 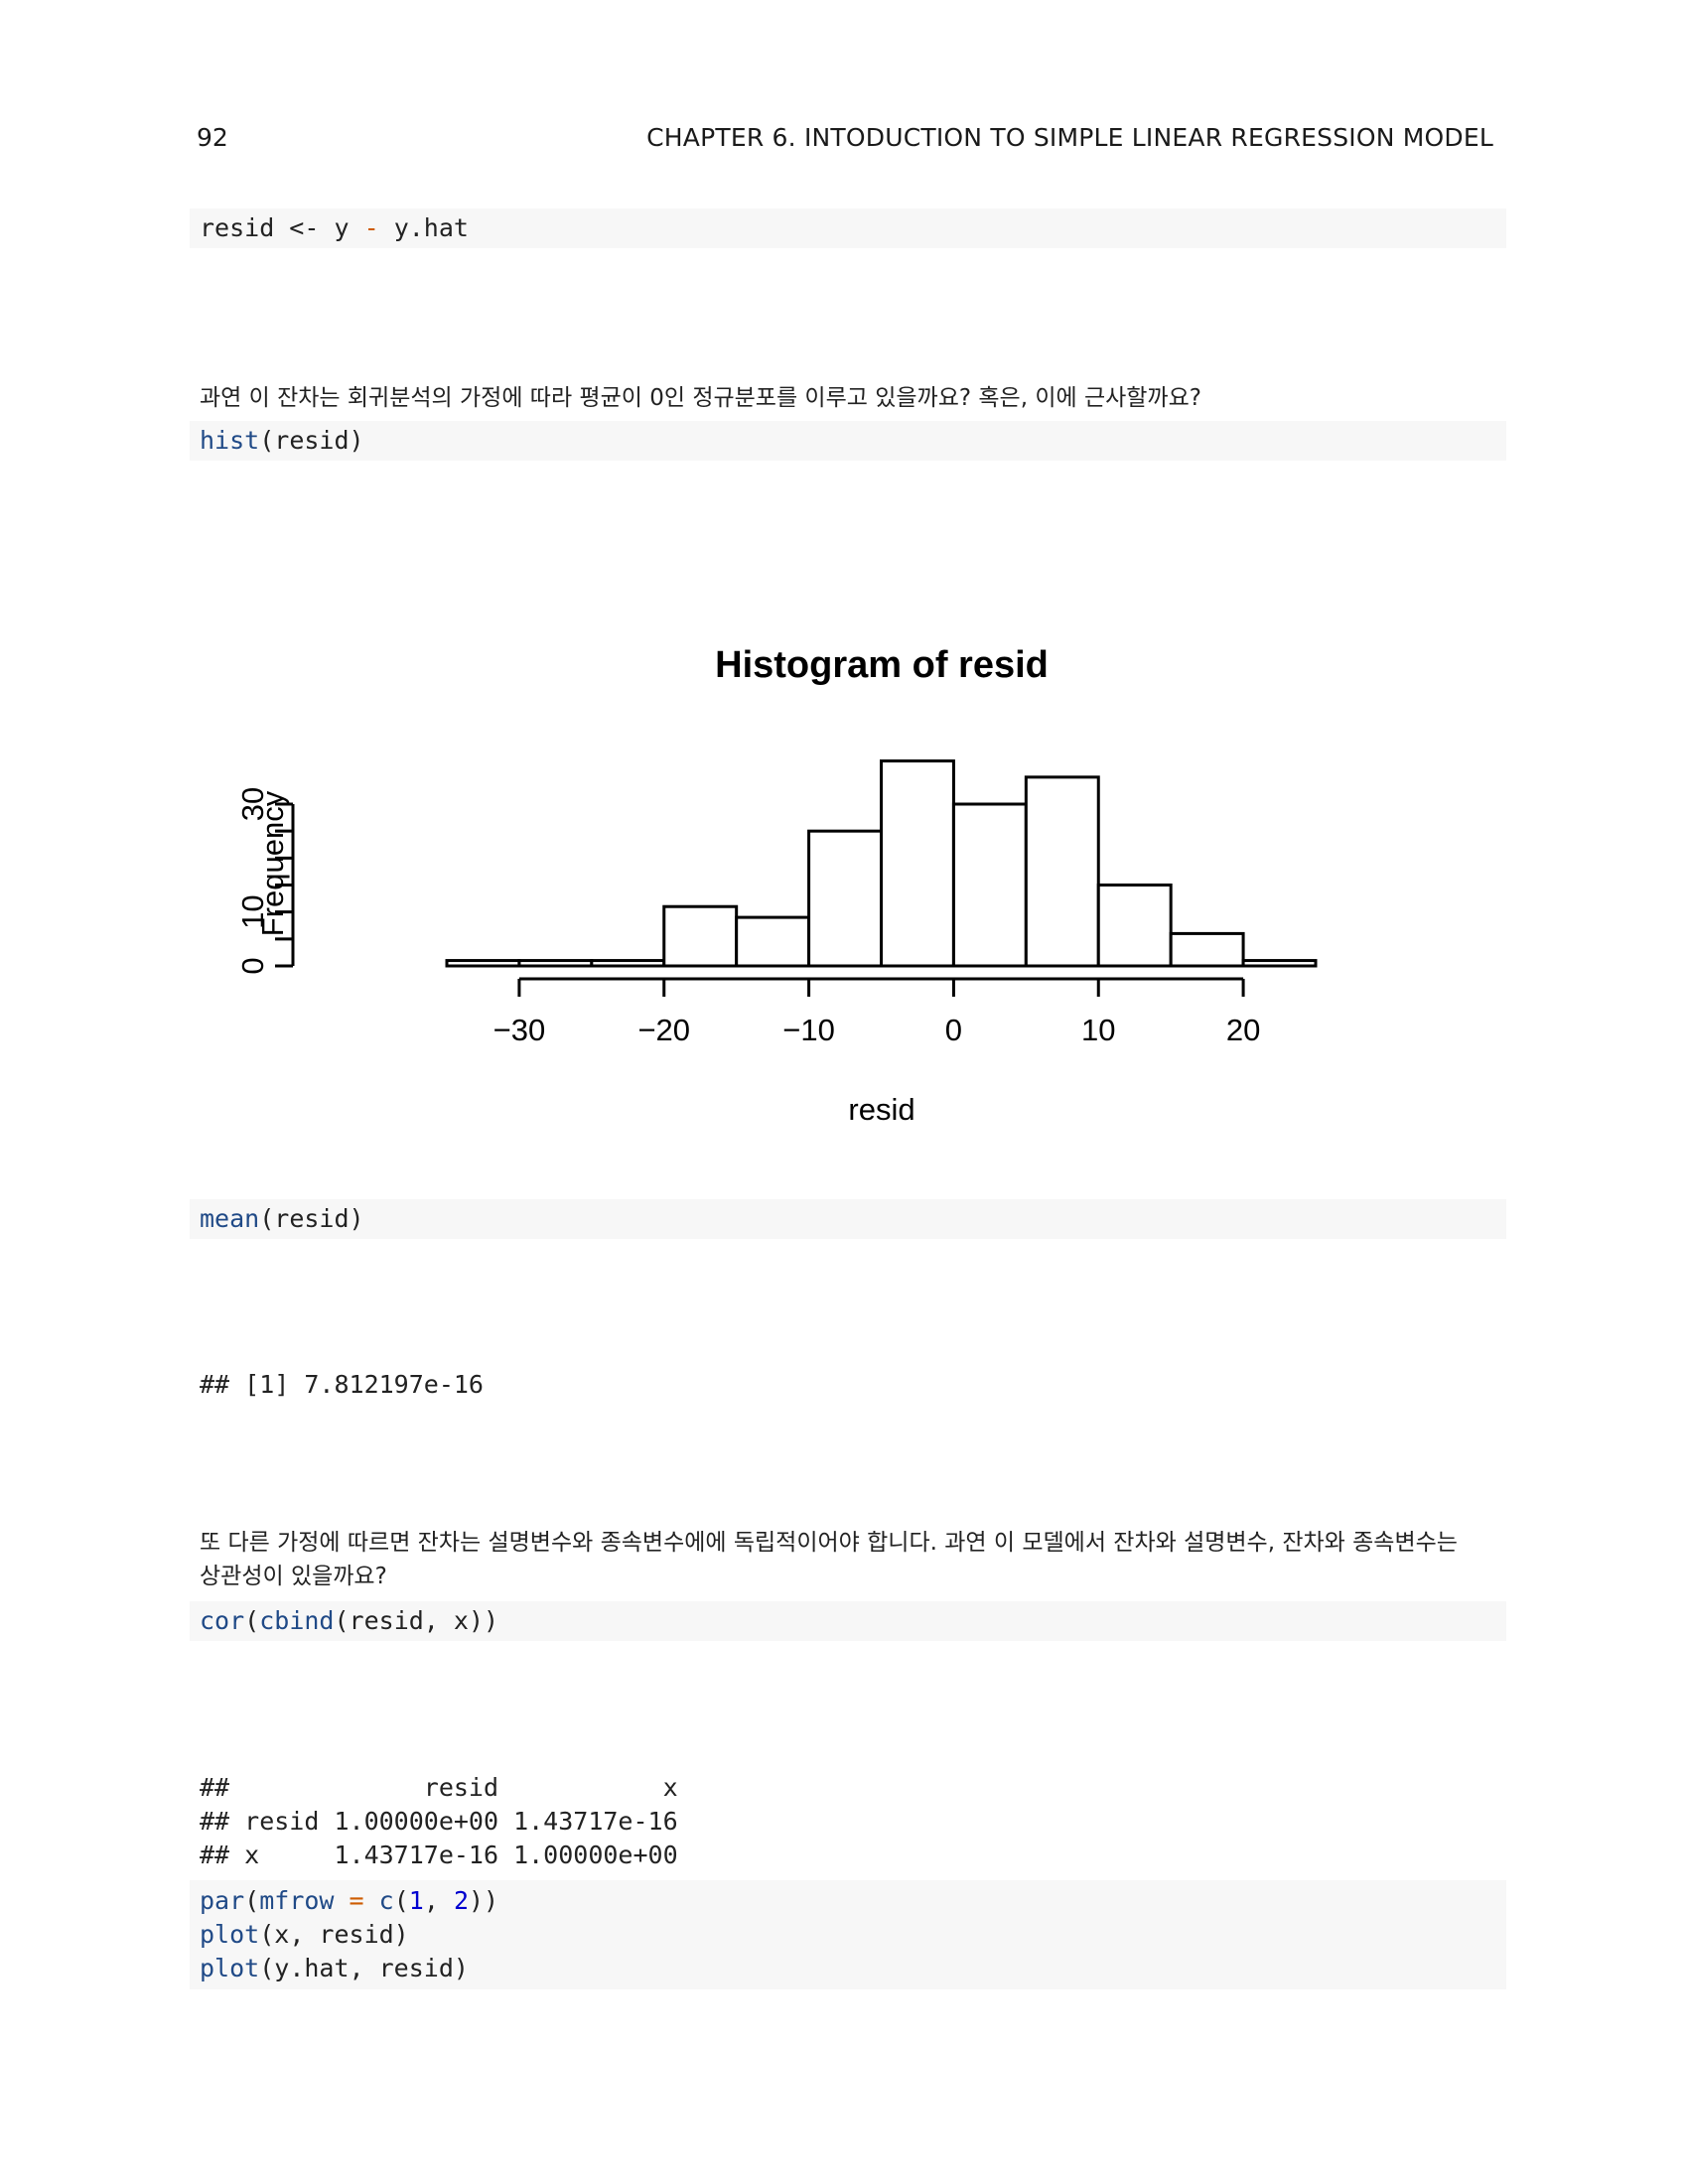 I want to click on argument-name: mfrow, so click(x=297, y=1900).